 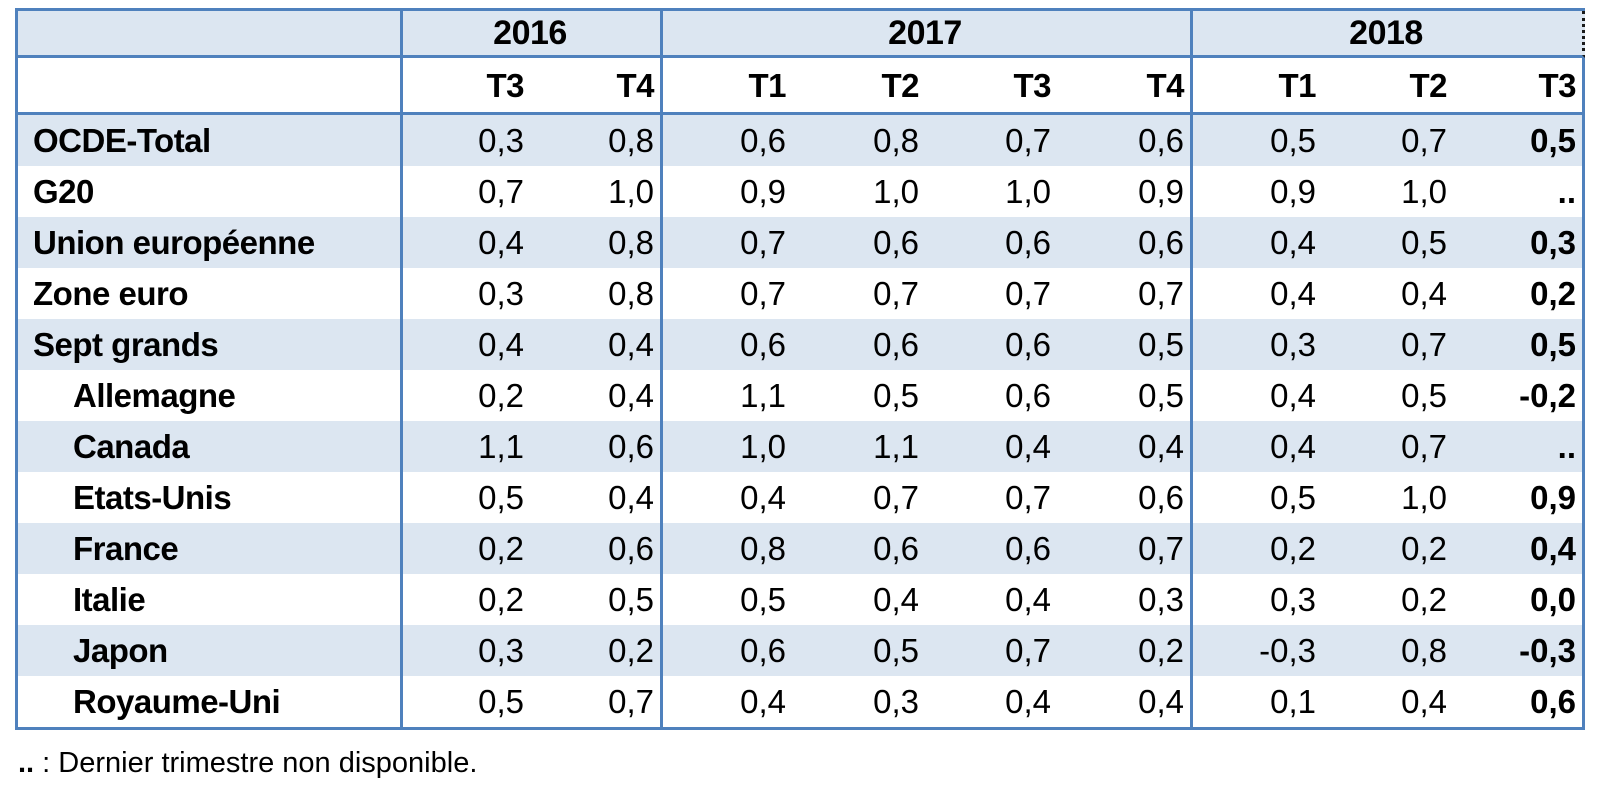 What do you see at coordinates (925, 33) in the screenshot?
I see `year-header-2017: 2017` at bounding box center [925, 33].